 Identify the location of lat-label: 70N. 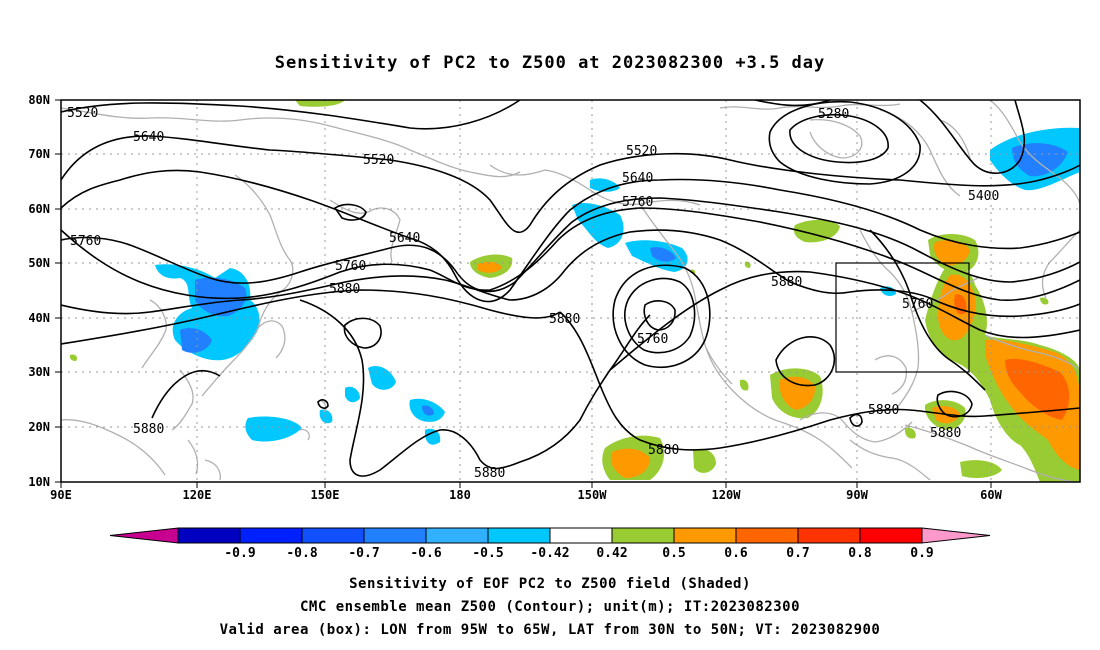
(39, 154).